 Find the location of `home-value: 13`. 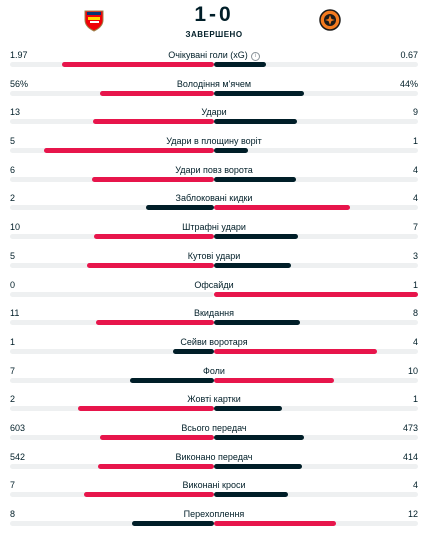

home-value: 13 is located at coordinates (15, 112).